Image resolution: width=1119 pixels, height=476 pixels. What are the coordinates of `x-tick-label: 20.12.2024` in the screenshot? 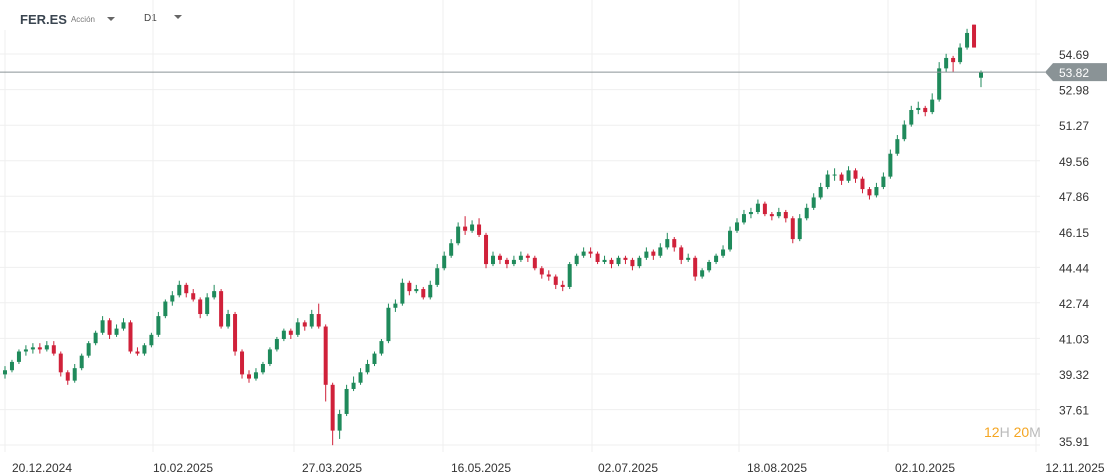 It's located at (42, 468).